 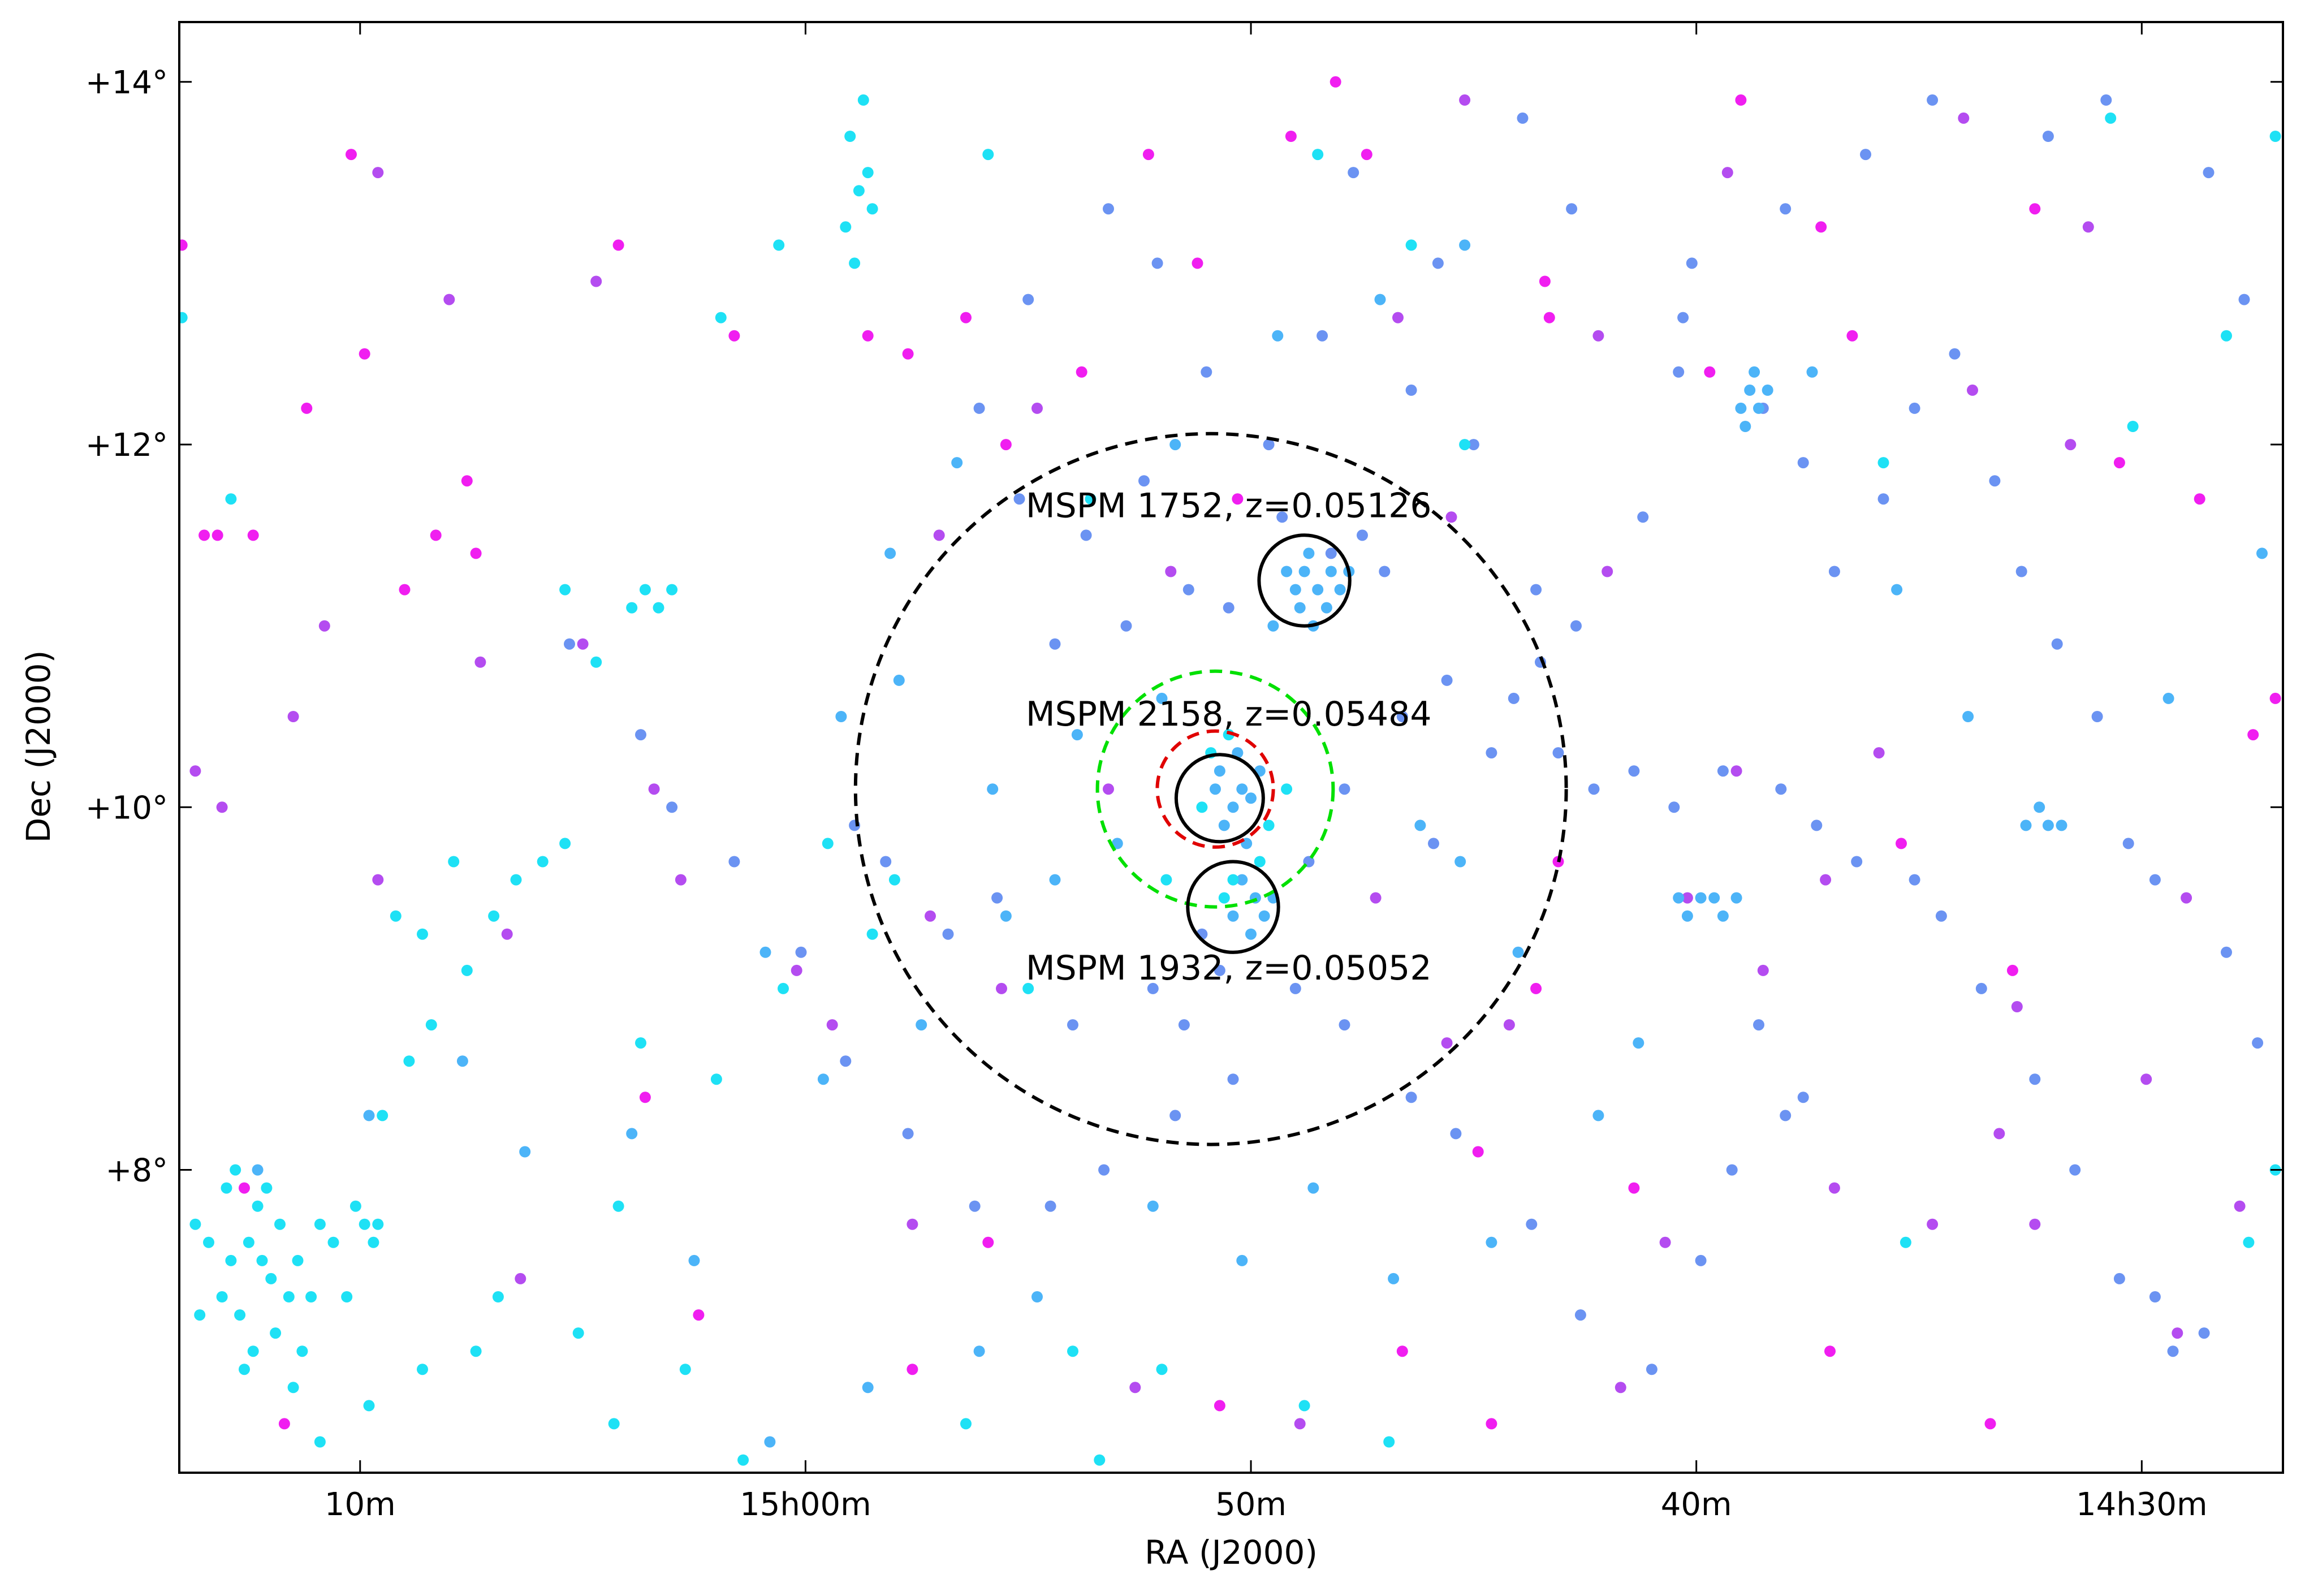 What do you see at coordinates (137, 1171) in the screenshot?
I see `y-tick-label: +8°` at bounding box center [137, 1171].